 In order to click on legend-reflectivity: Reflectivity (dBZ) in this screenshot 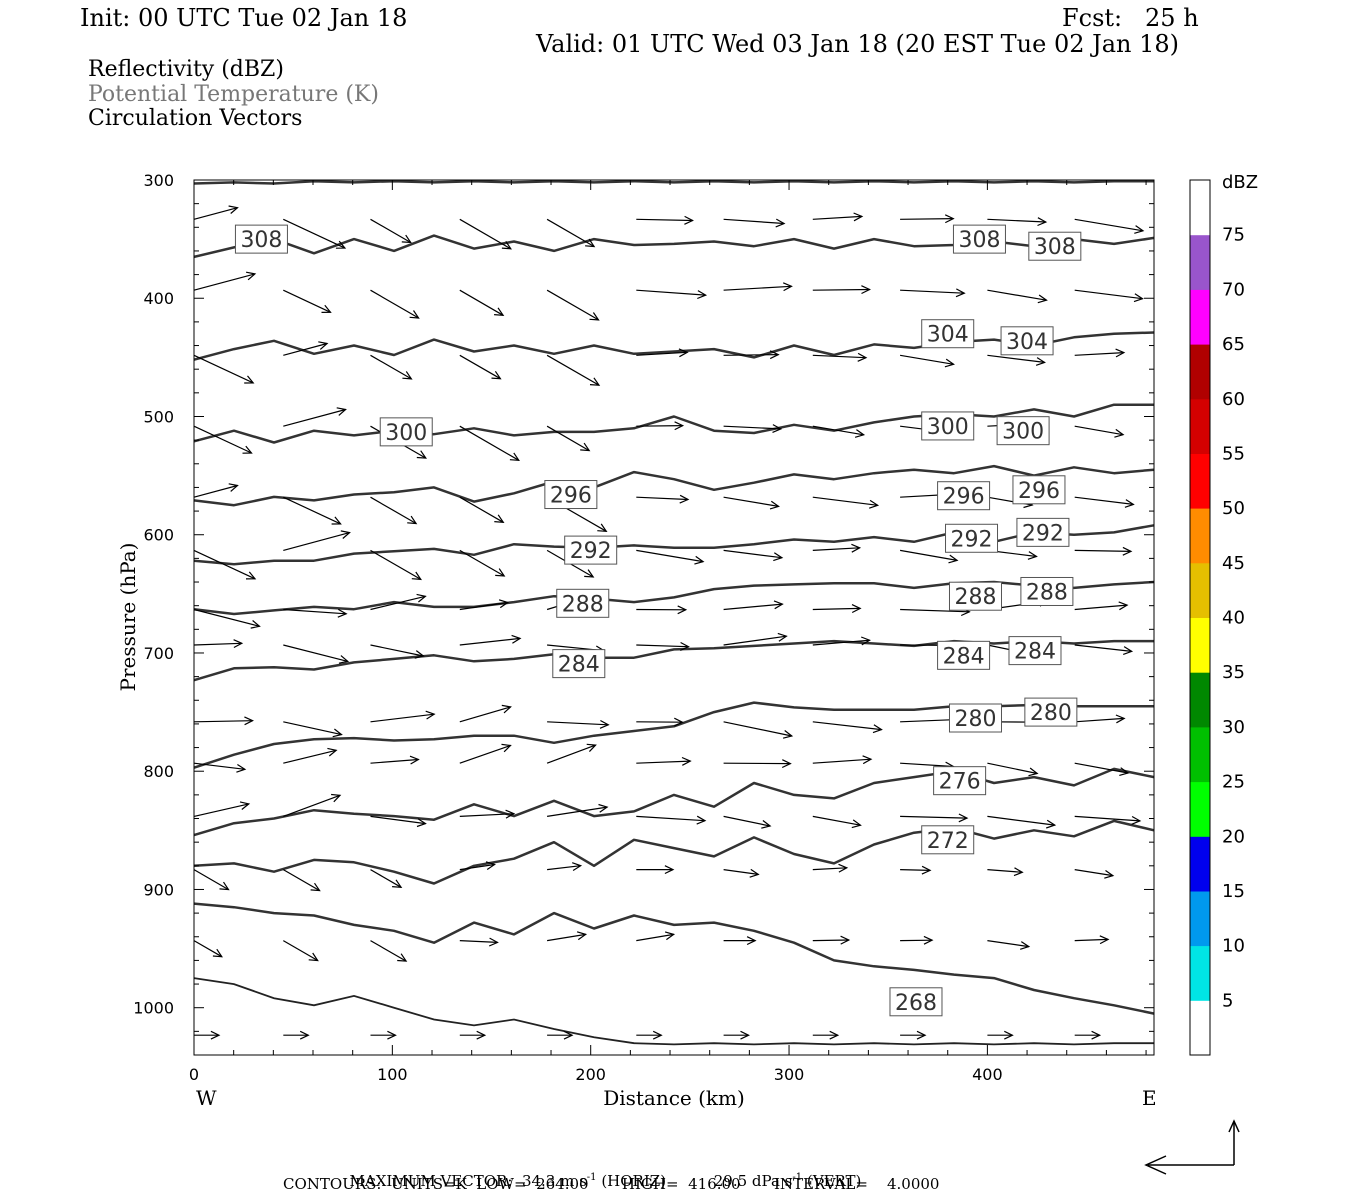, I will do `click(186, 69)`.